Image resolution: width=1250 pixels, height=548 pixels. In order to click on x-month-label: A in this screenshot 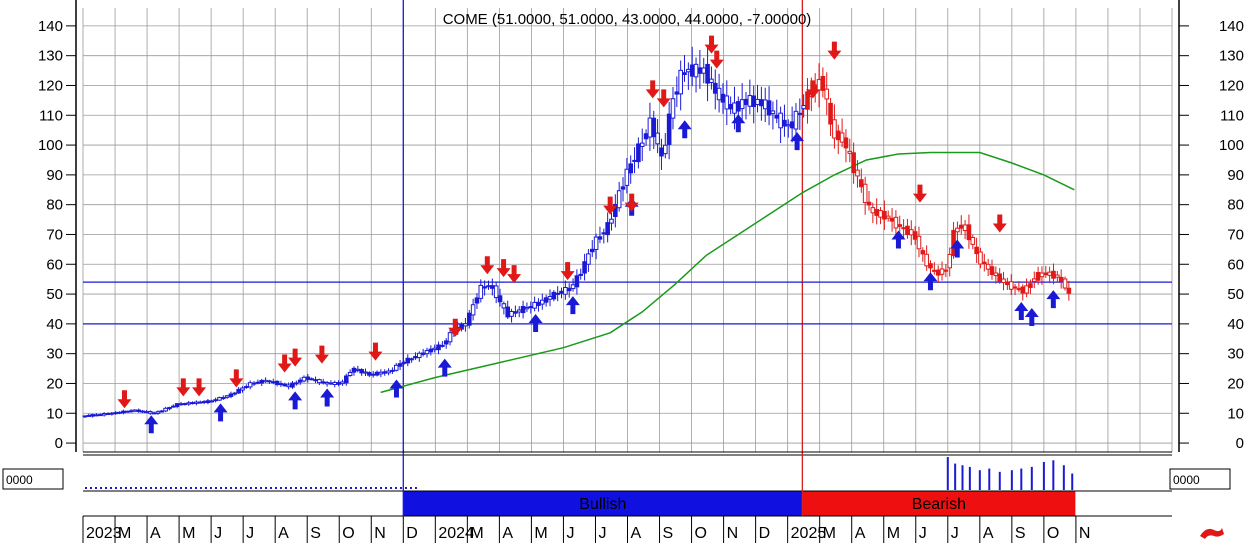, I will do `click(988, 533)`.